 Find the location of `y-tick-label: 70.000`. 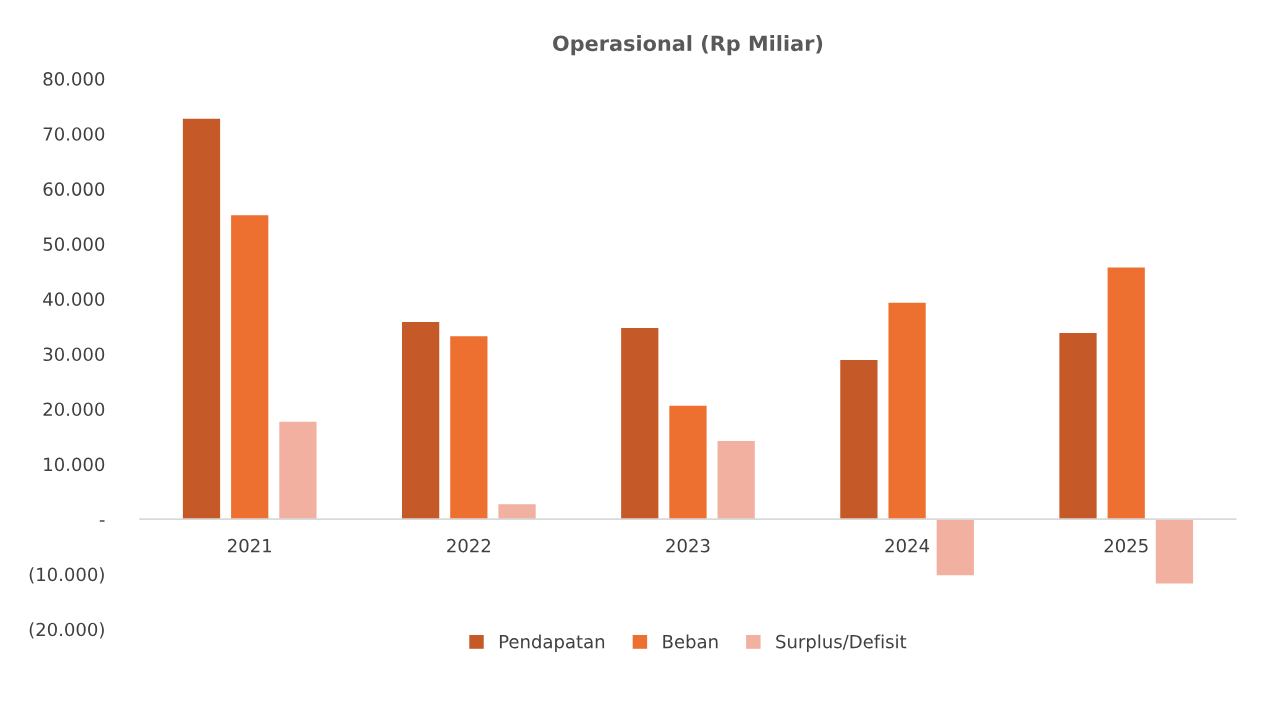

y-tick-label: 70.000 is located at coordinates (74, 134).